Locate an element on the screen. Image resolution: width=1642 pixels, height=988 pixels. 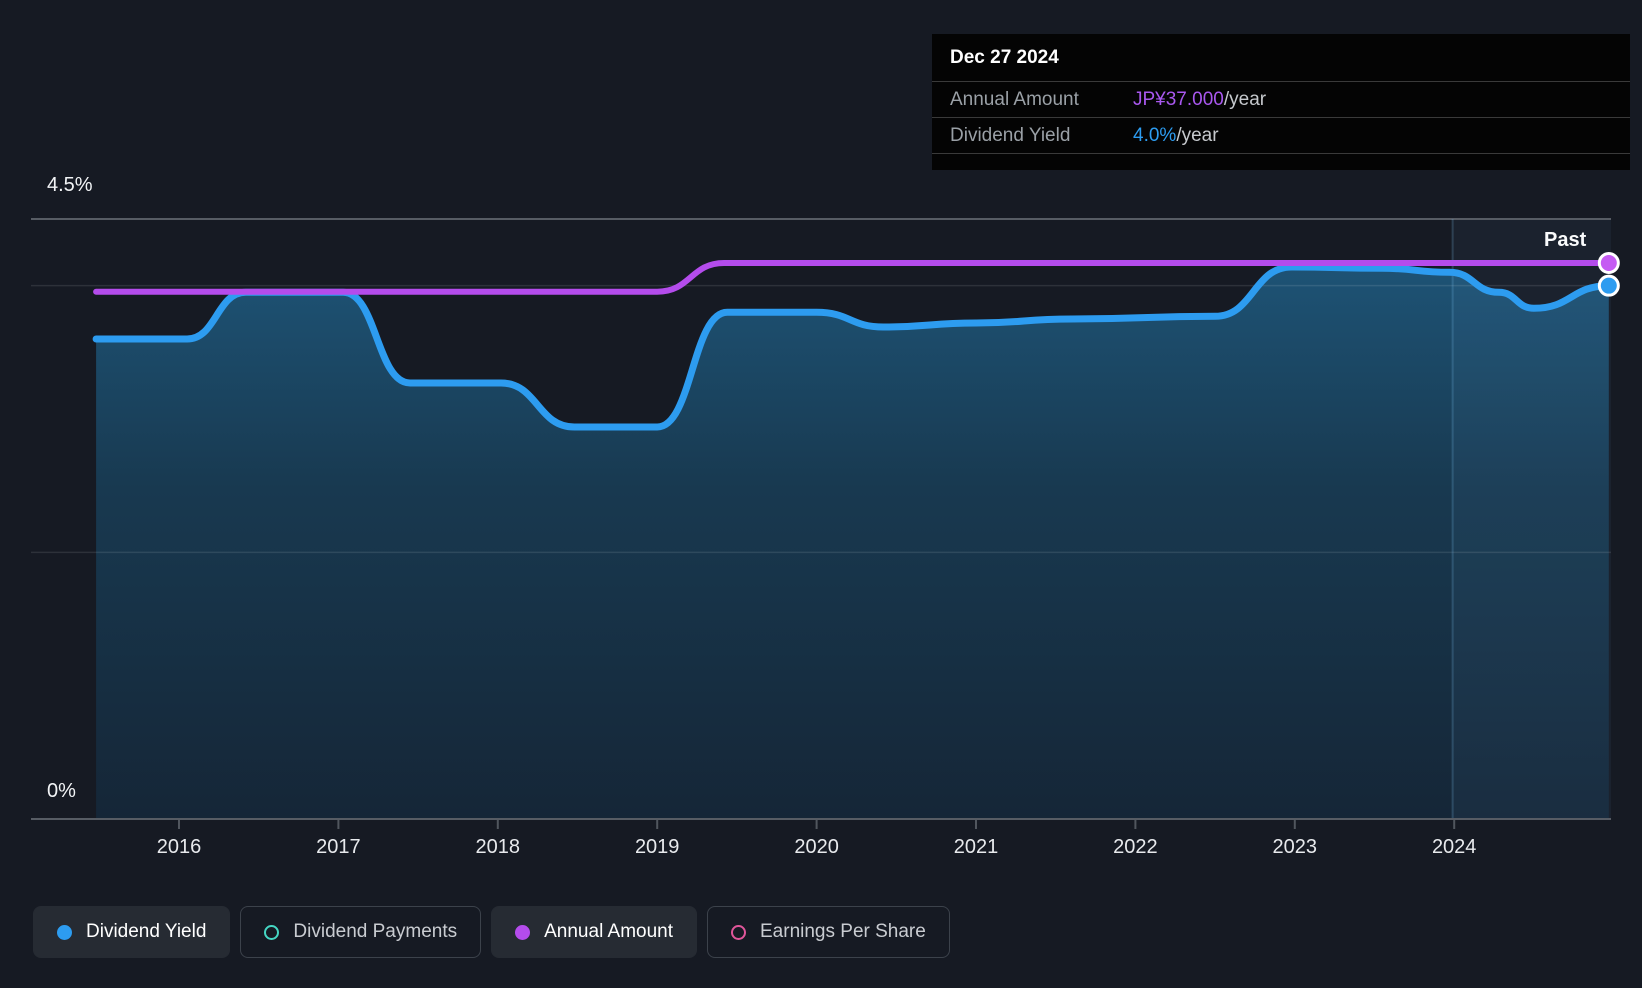
annual-amount-endpoint-marker is located at coordinates (1608, 263).